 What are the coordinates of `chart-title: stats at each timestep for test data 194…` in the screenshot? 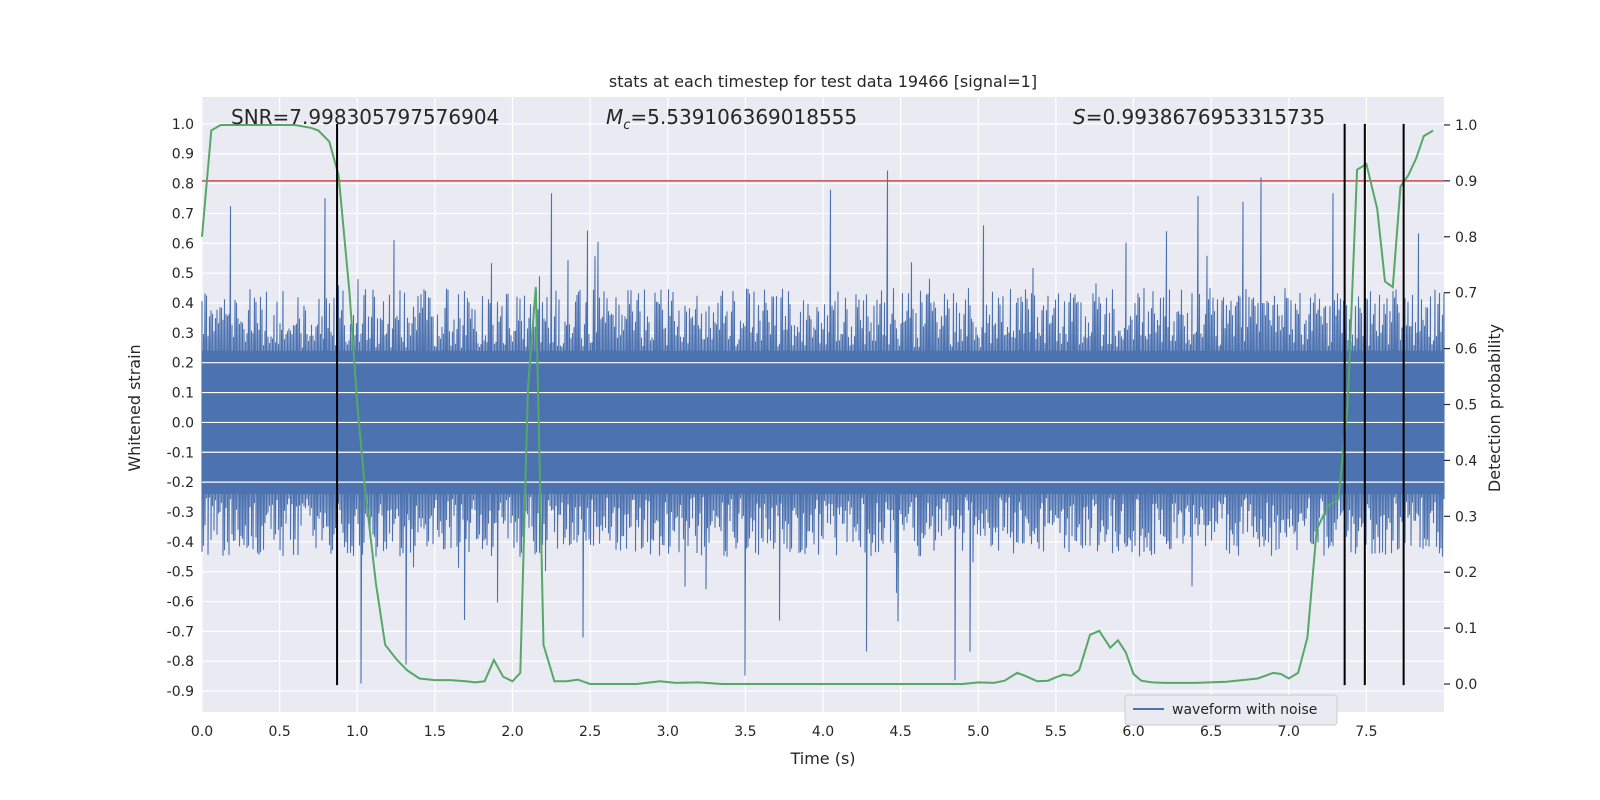 It's located at (823, 81).